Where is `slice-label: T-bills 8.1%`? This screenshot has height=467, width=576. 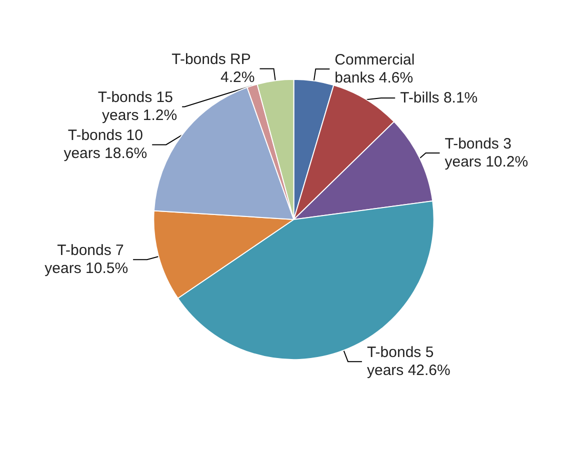
slice-label: T-bills 8.1% is located at coordinates (439, 97).